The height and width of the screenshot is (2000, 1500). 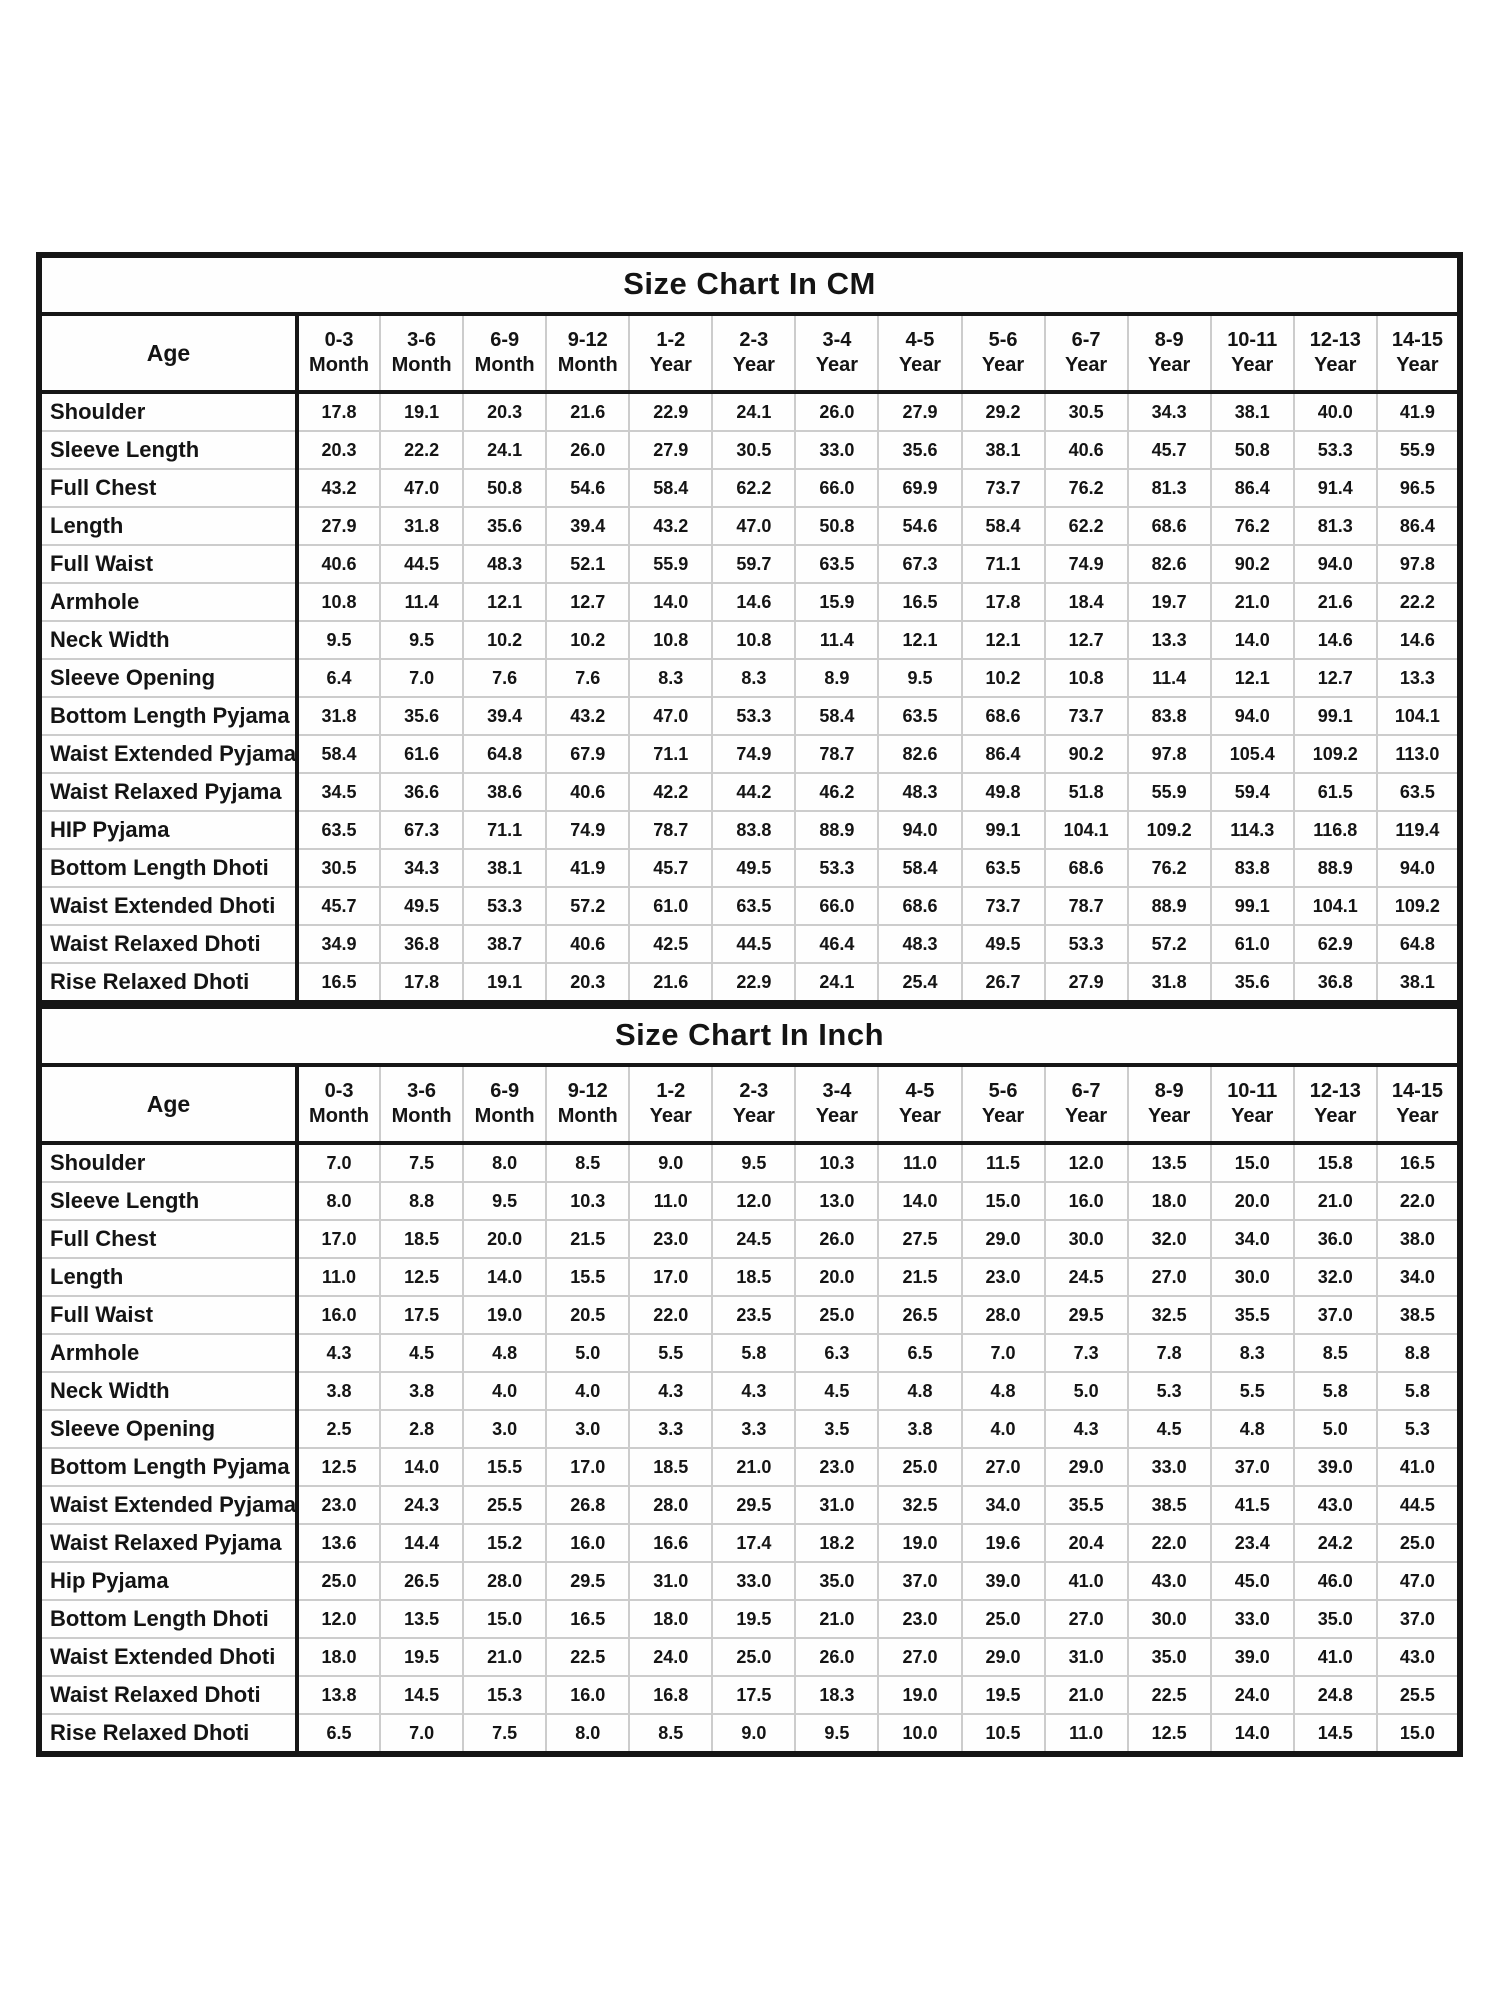 What do you see at coordinates (1417, 1618) in the screenshot?
I see `size-value-cell: 37.0` at bounding box center [1417, 1618].